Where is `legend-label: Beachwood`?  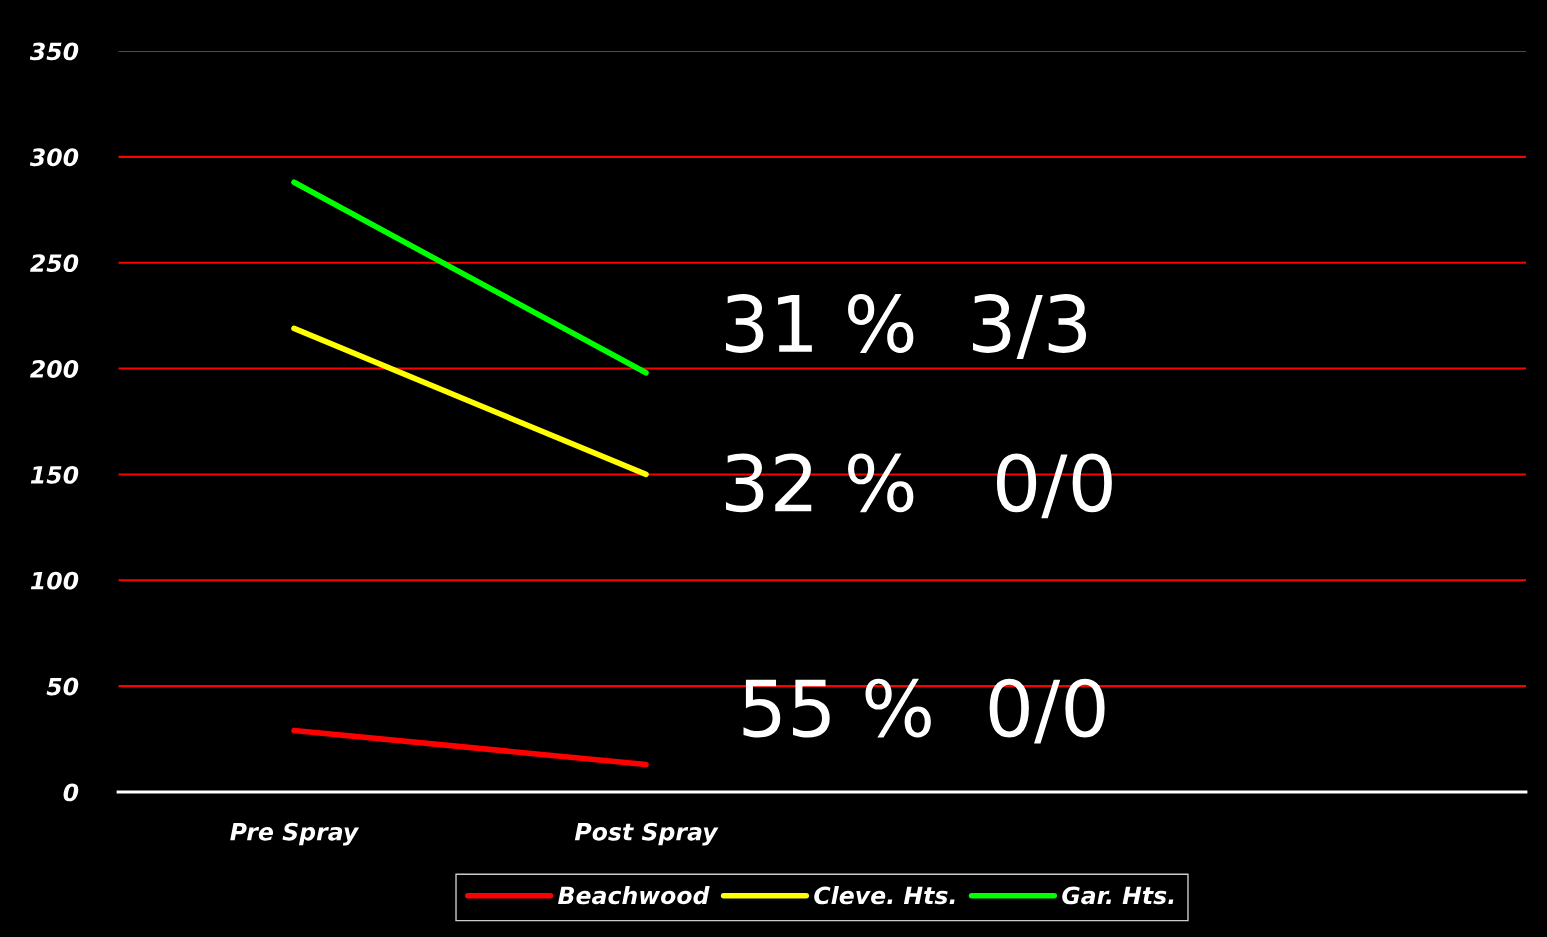
legend-label: Beachwood is located at coordinates (634, 895).